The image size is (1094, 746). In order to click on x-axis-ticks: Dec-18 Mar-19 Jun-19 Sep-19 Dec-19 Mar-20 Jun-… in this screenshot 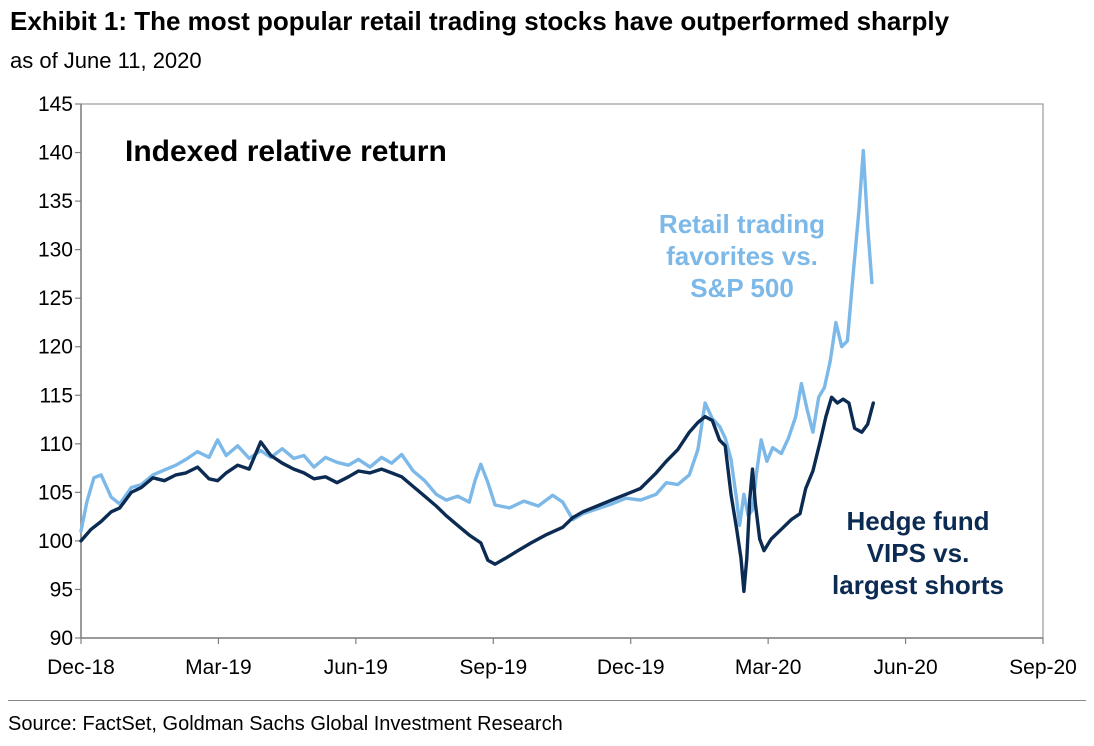, I will do `click(562, 658)`.